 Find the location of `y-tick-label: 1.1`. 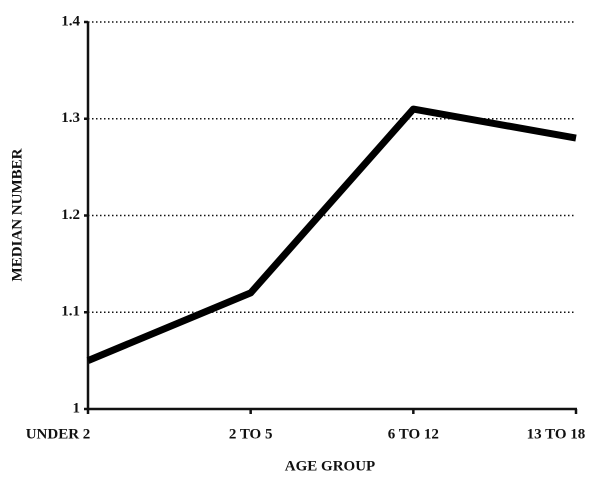

y-tick-label: 1.1 is located at coordinates (70, 312).